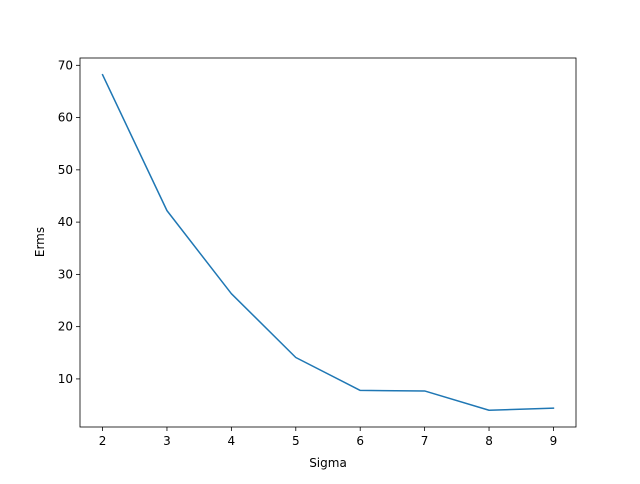 Image resolution: width=640 pixels, height=484 pixels. I want to click on y-tick-label: 40, so click(65, 222).